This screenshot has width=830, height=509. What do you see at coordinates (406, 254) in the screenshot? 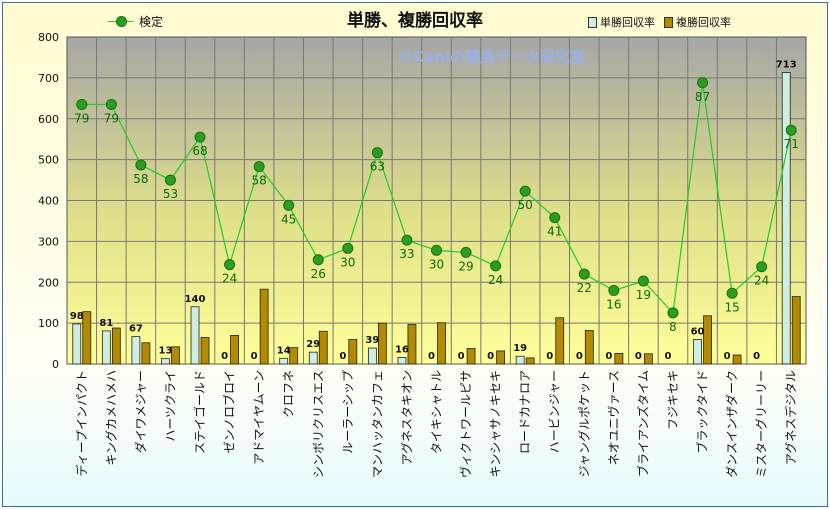
I see `kentei-value-label: 33` at bounding box center [406, 254].